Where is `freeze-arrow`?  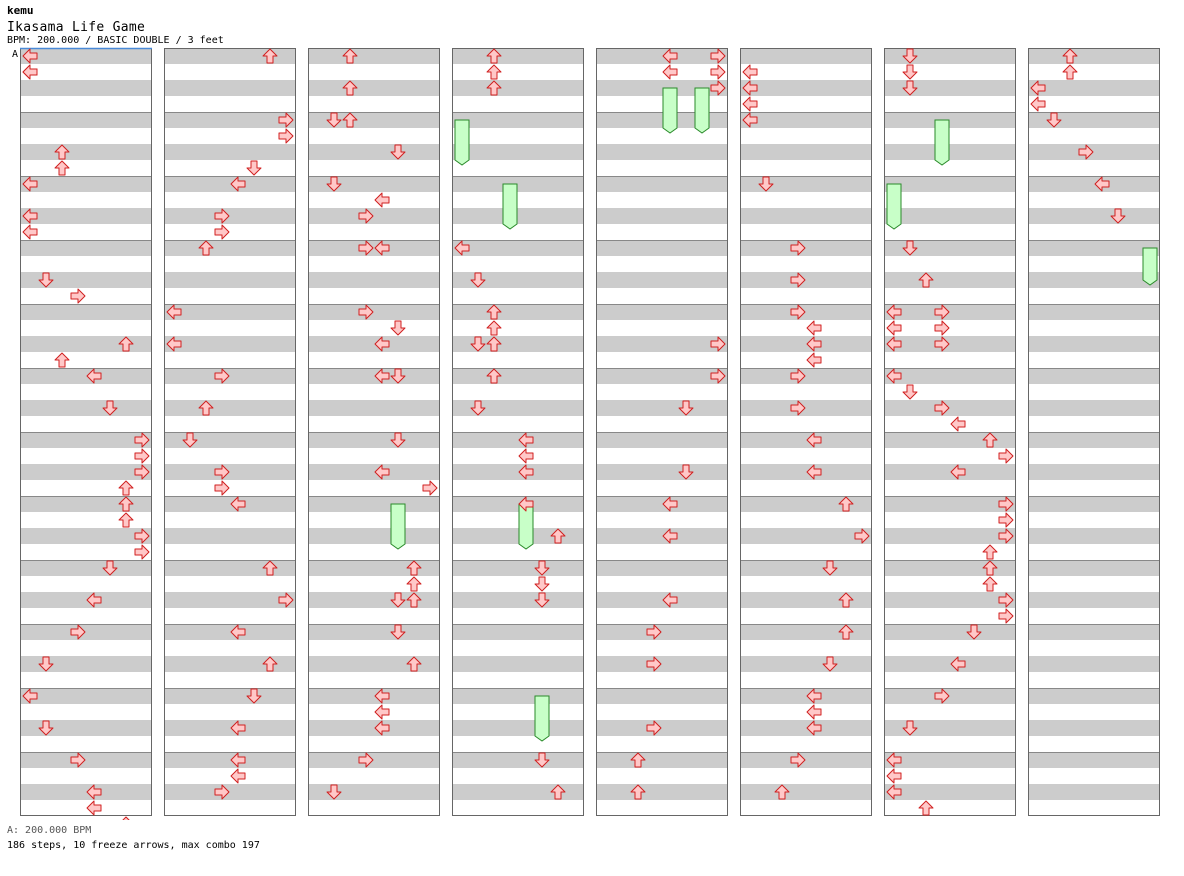
freeze-arrow is located at coordinates (894, 206).